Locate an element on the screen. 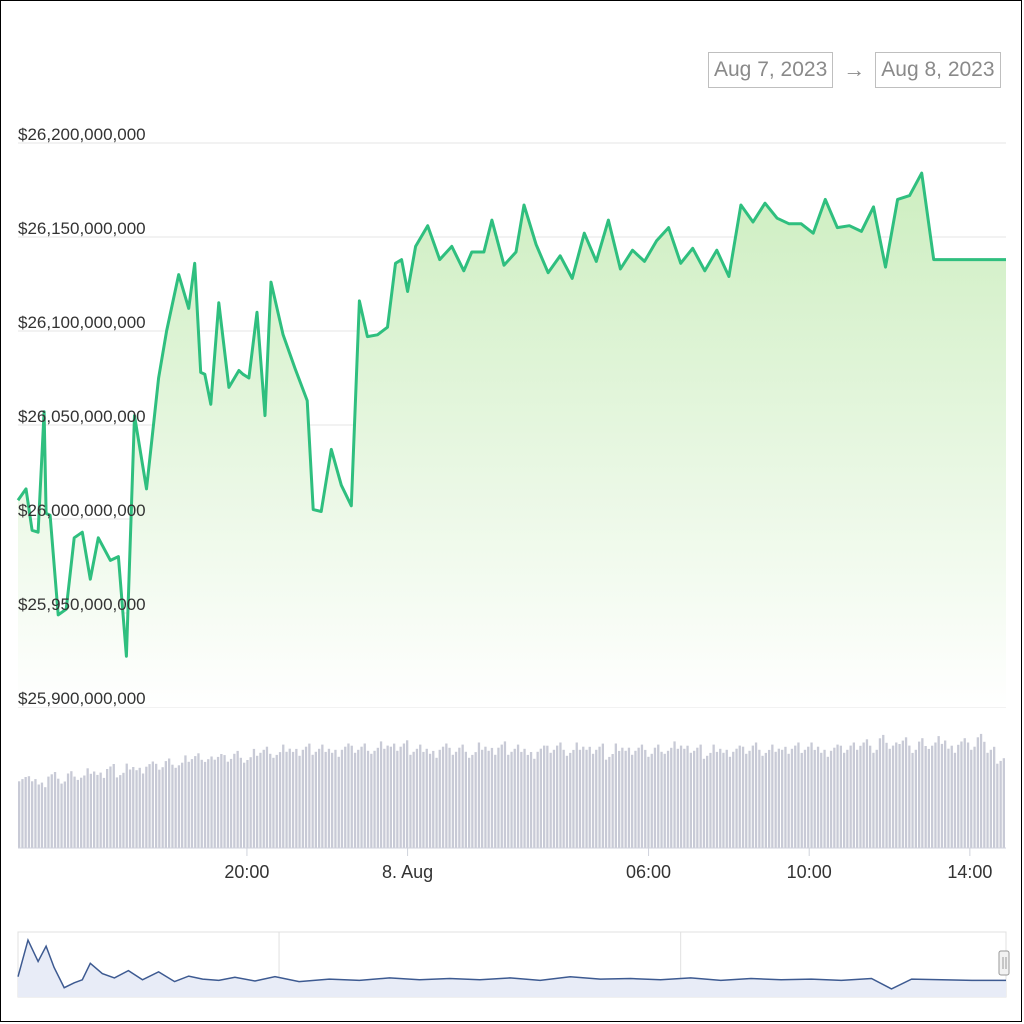  navigator-line is located at coordinates (511, 963).